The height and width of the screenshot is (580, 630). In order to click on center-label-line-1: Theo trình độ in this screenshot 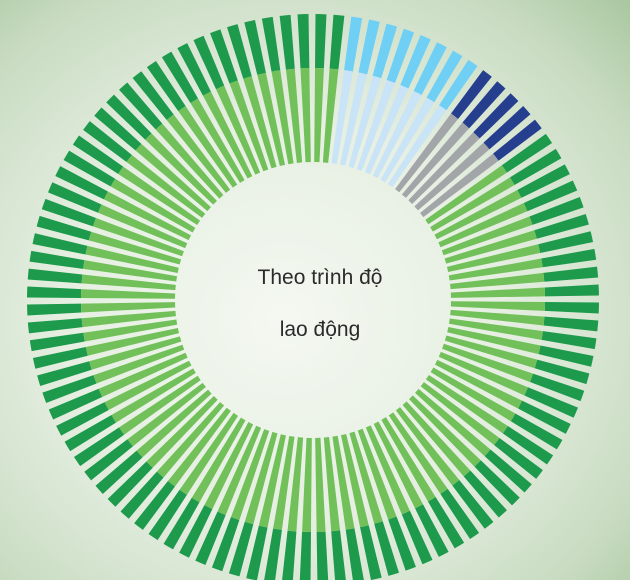, I will do `click(320, 277)`.